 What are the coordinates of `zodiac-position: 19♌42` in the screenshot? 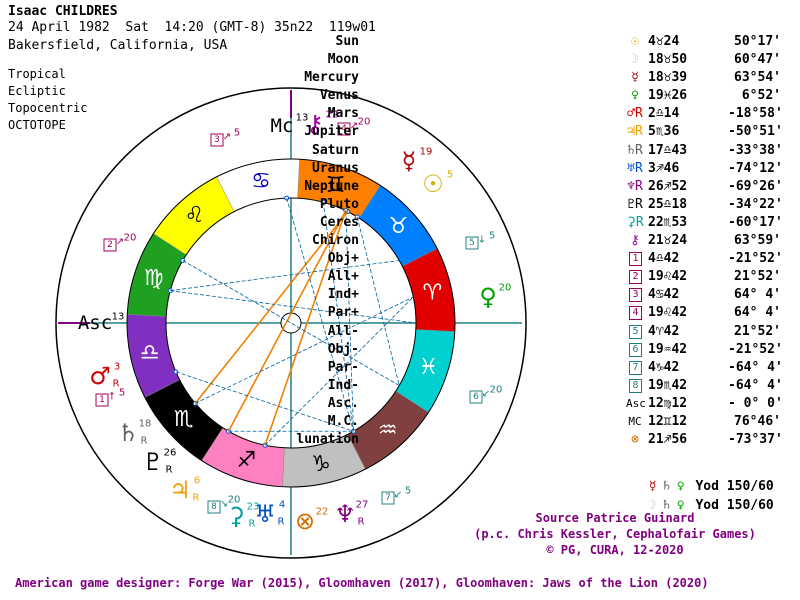 It's located at (668, 277).